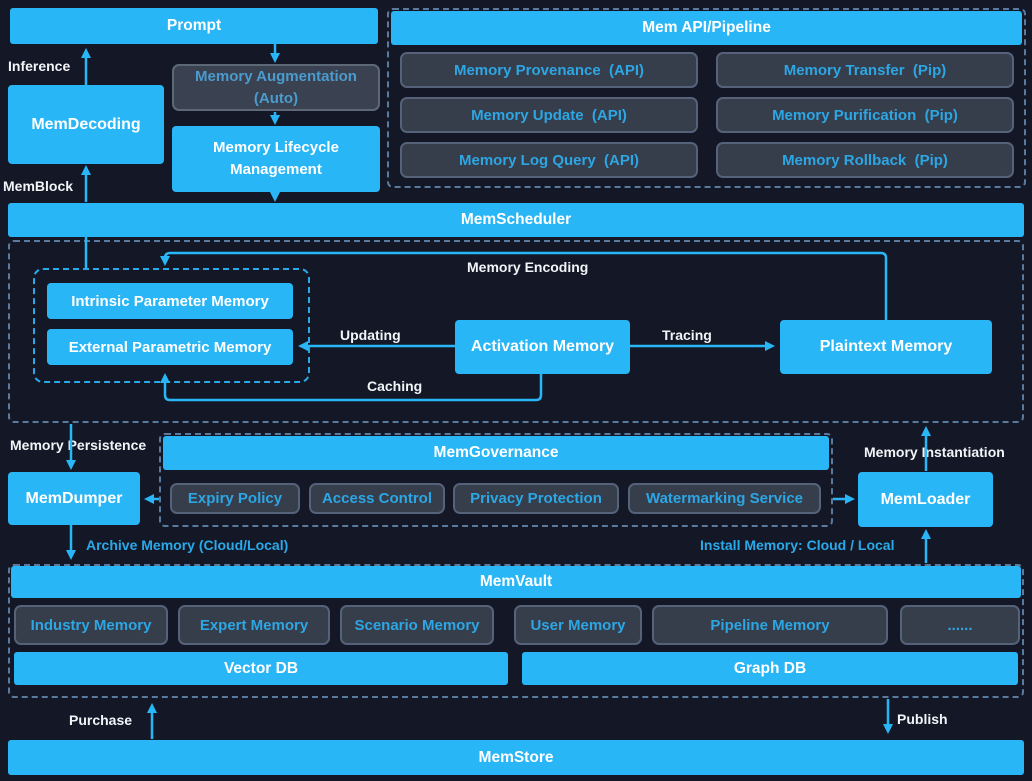 This screenshot has width=1032, height=781. What do you see at coordinates (261, 668) in the screenshot?
I see `node-vector-db: Vector DB` at bounding box center [261, 668].